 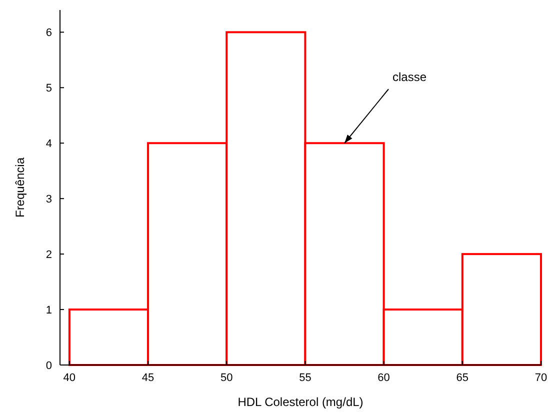 What do you see at coordinates (384, 378) in the screenshot?
I see `x-tick-label: 60` at bounding box center [384, 378].